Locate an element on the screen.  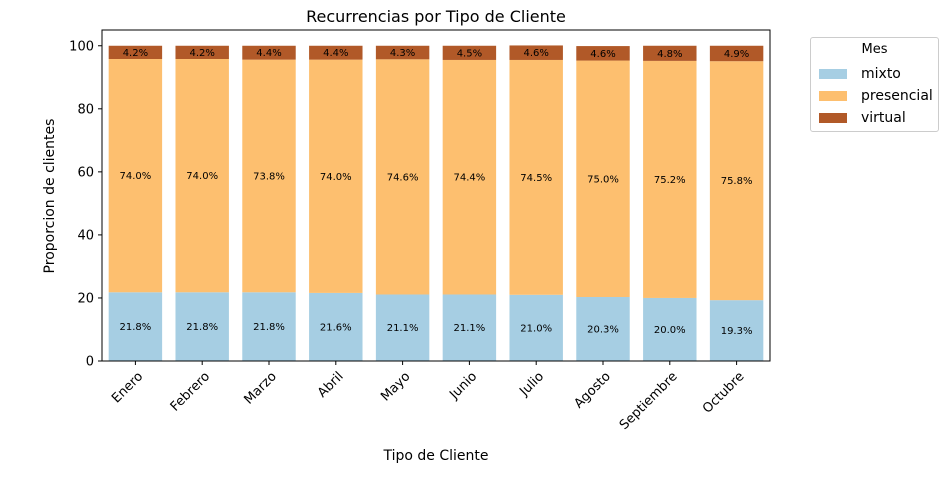
bar-virtual-octubre is located at coordinates (736, 53).